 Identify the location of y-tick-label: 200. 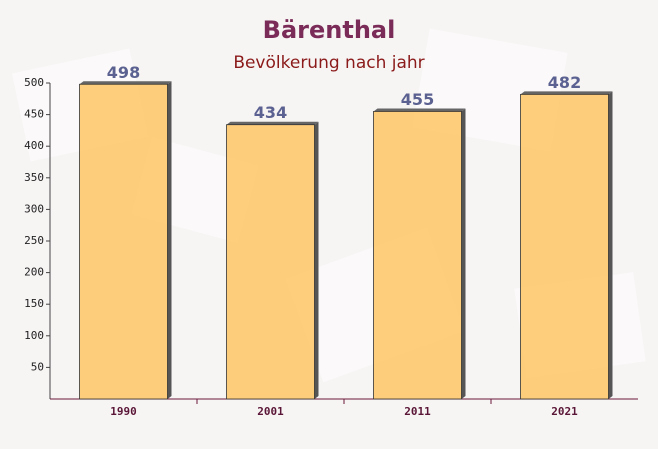
(34, 272).